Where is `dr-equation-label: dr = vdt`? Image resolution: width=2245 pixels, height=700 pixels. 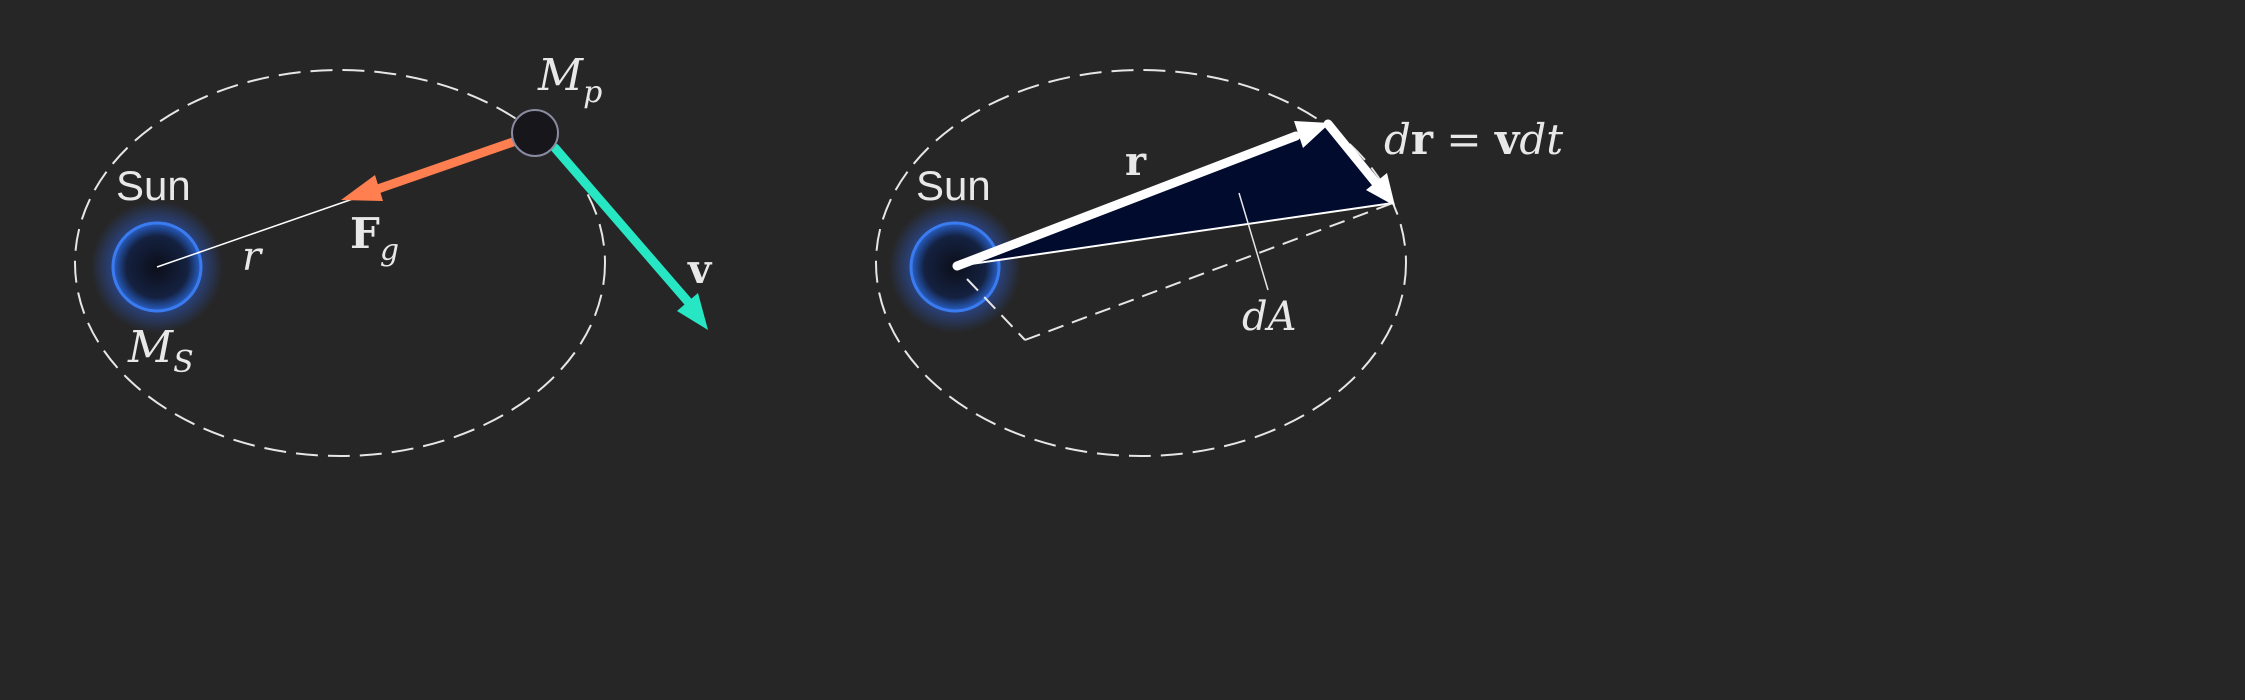 dr-equation-label: dr = vdt is located at coordinates (1473, 139).